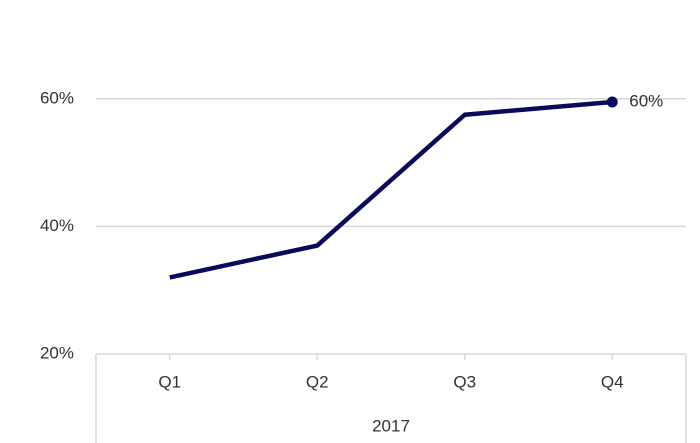 The image size is (700, 443). What do you see at coordinates (646, 100) in the screenshot?
I see `data-label: 60%` at bounding box center [646, 100].